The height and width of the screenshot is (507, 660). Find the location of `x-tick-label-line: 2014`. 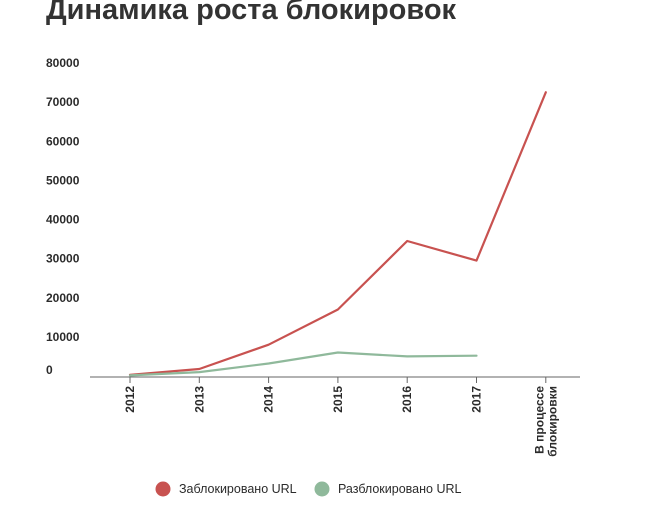

x-tick-label-line: 2014 is located at coordinates (269, 399).